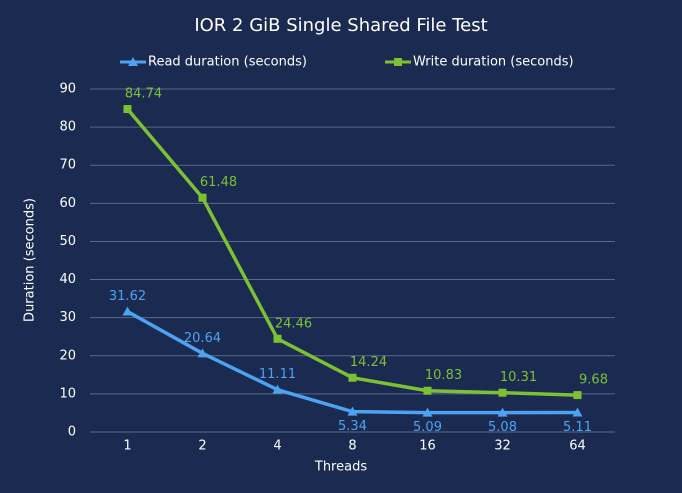  Describe the element at coordinates (493, 62) in the screenshot. I see `legend-label: Write duration (seconds)` at that location.